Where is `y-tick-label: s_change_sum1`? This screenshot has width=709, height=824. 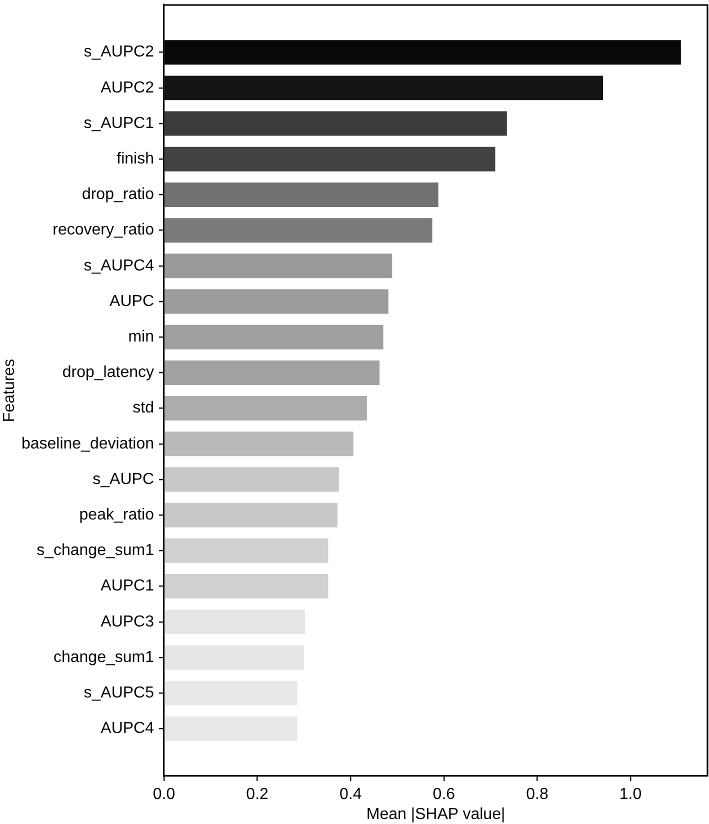 y-tick-label: s_change_sum1 is located at coordinates (95, 551).